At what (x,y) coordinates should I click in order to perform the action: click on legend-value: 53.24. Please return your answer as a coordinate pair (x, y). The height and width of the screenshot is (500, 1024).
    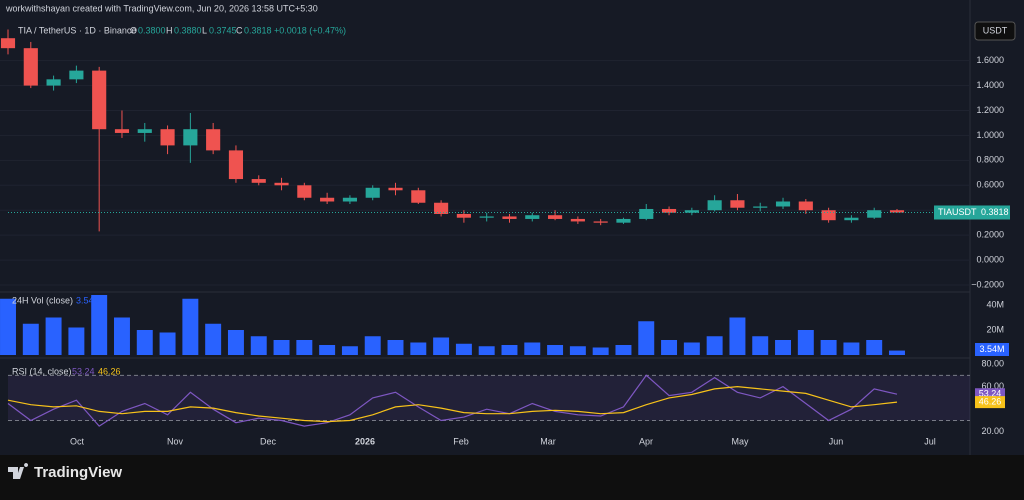
    Looking at the image, I should click on (83, 371).